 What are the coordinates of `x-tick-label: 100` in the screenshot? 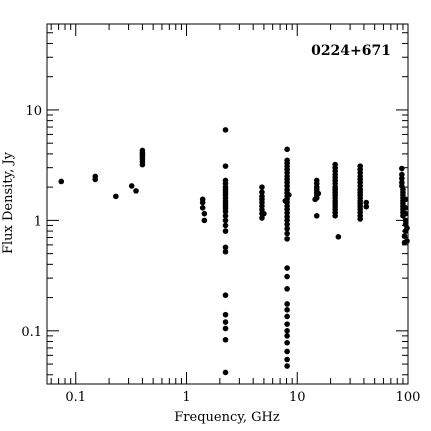 It's located at (408, 397).